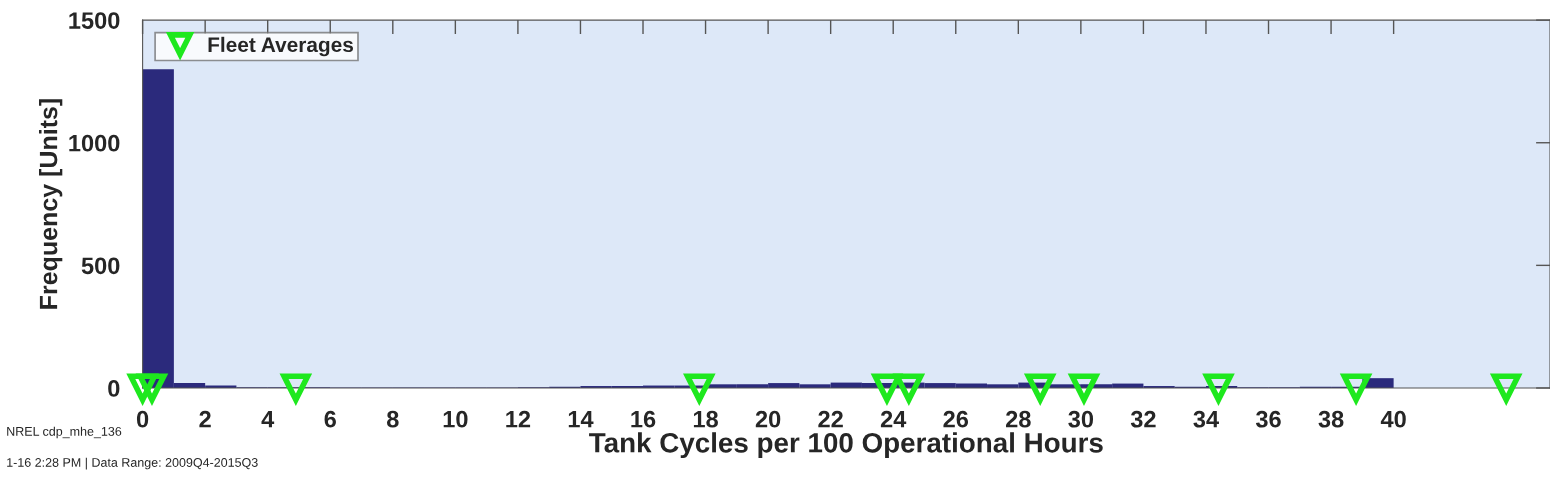  What do you see at coordinates (51, 204) in the screenshot?
I see `y-axis-title: Frequency [Units]` at bounding box center [51, 204].